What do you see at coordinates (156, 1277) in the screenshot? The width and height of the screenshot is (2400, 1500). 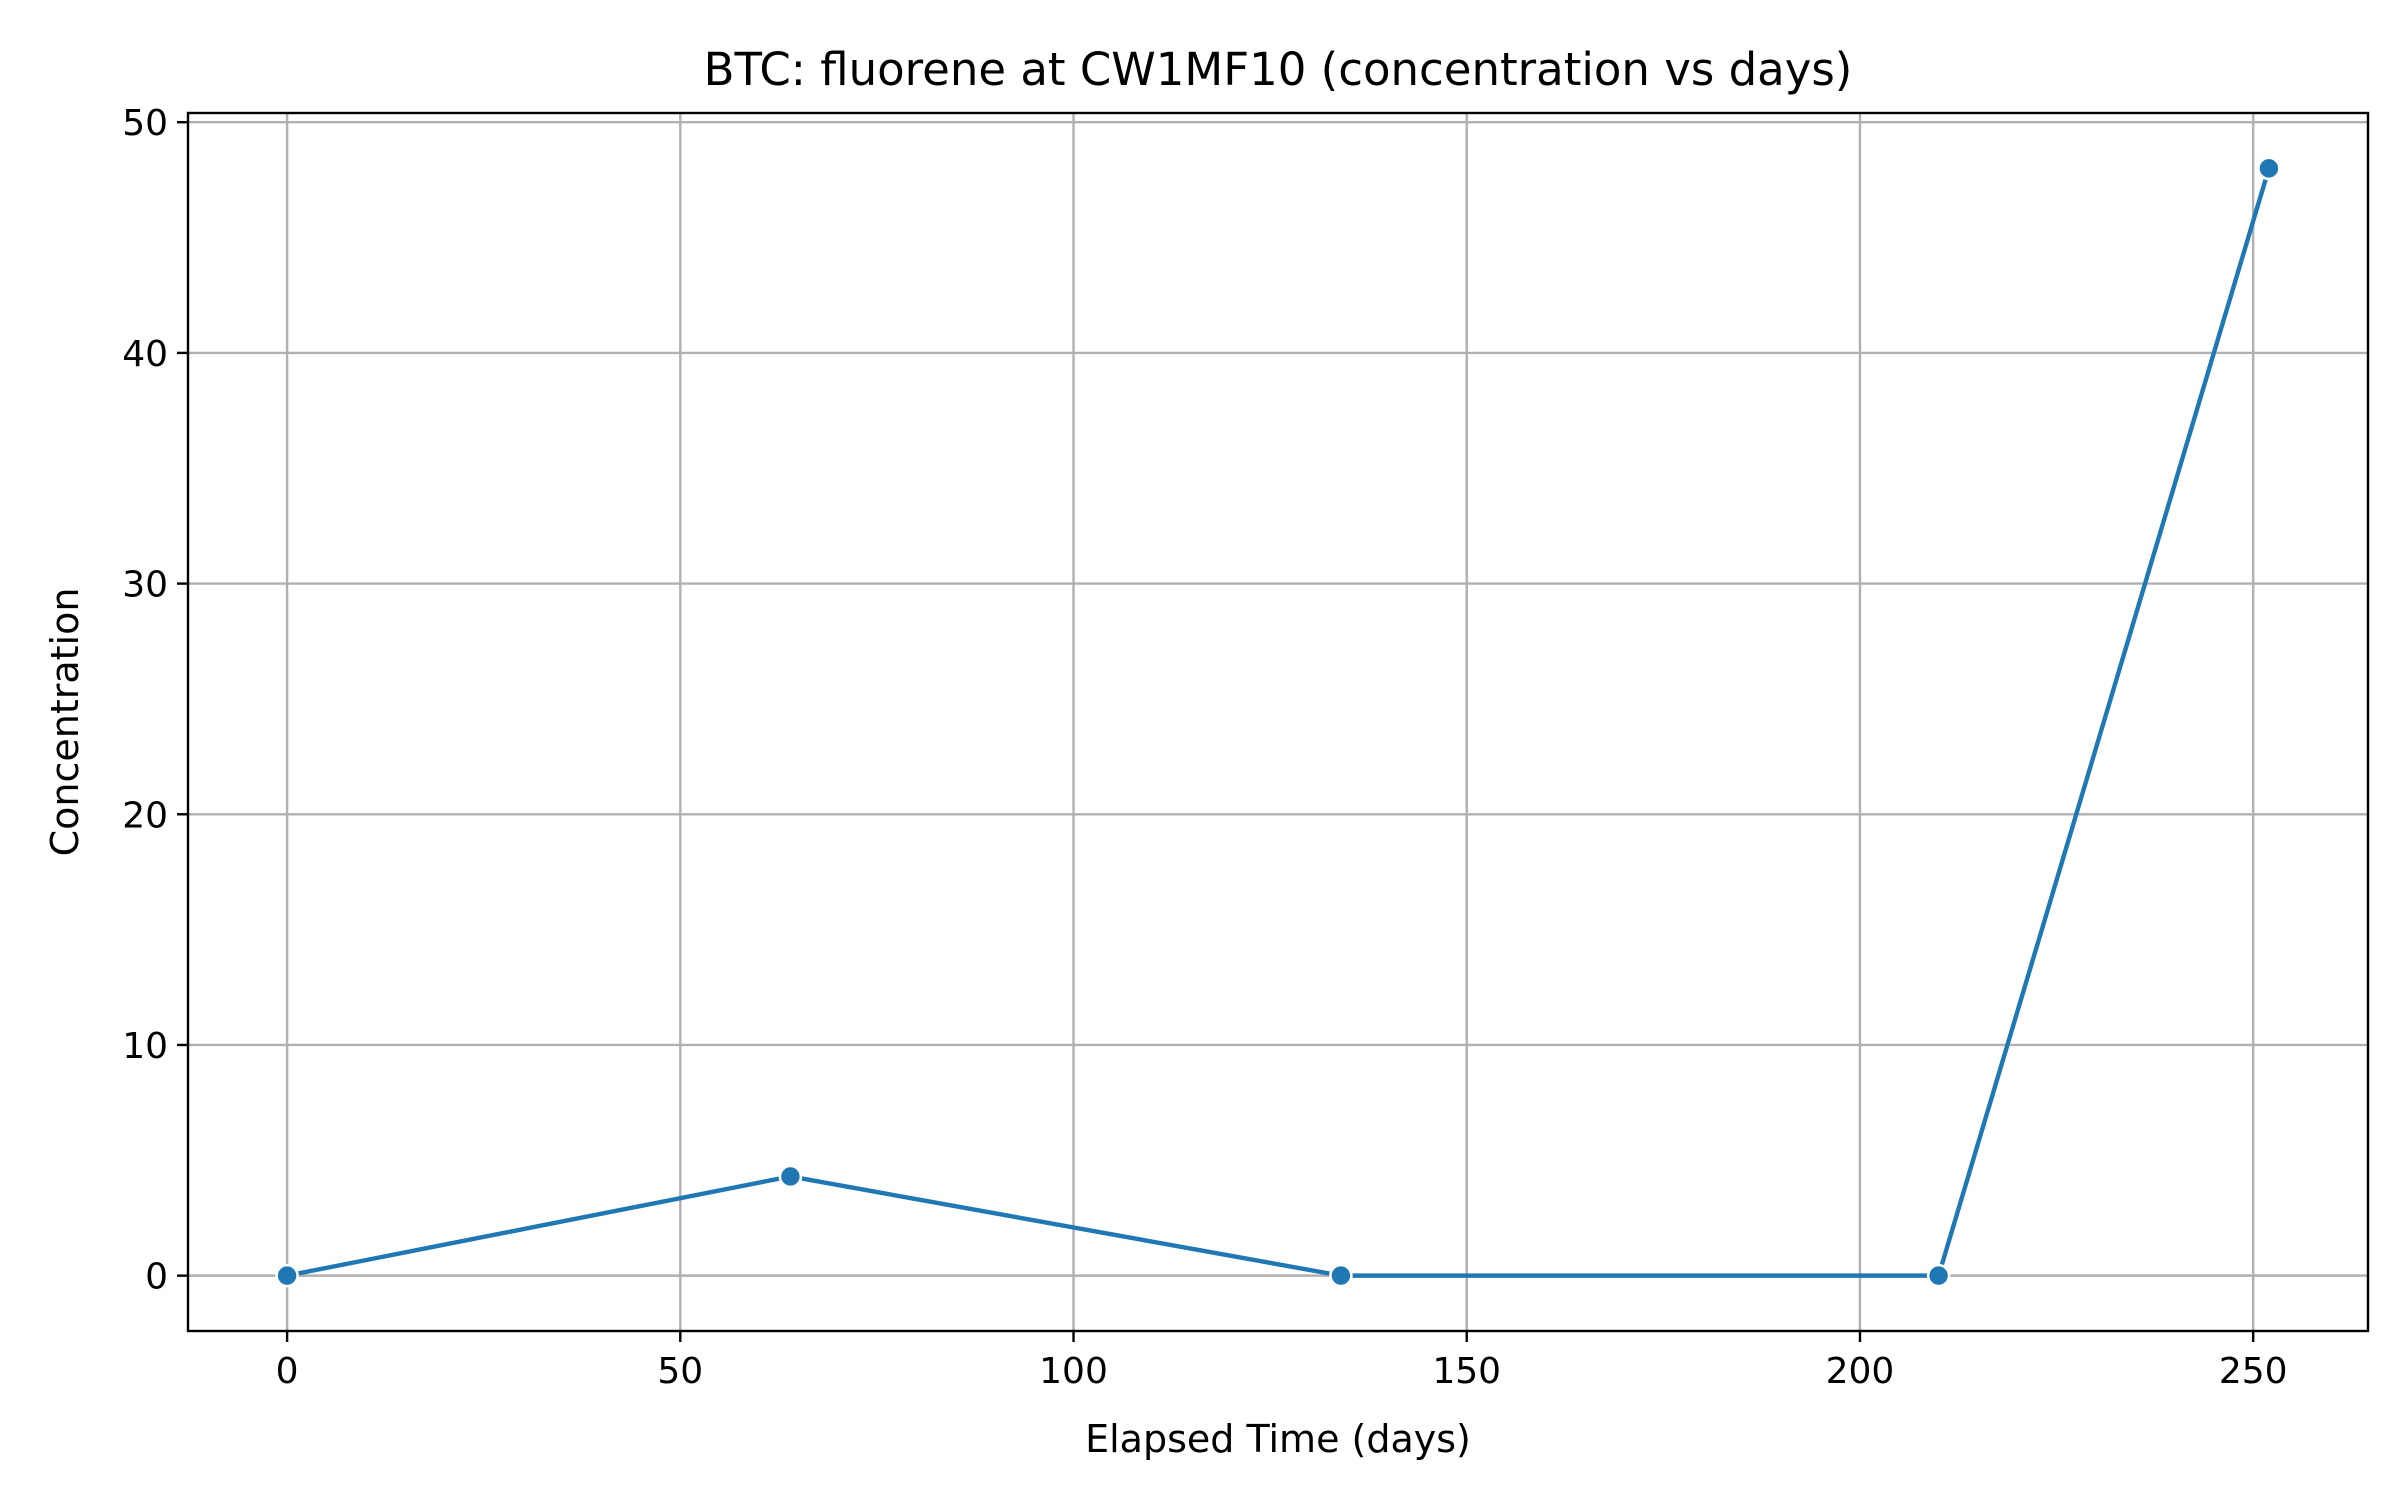 I see `y-tick-label: 0` at bounding box center [156, 1277].